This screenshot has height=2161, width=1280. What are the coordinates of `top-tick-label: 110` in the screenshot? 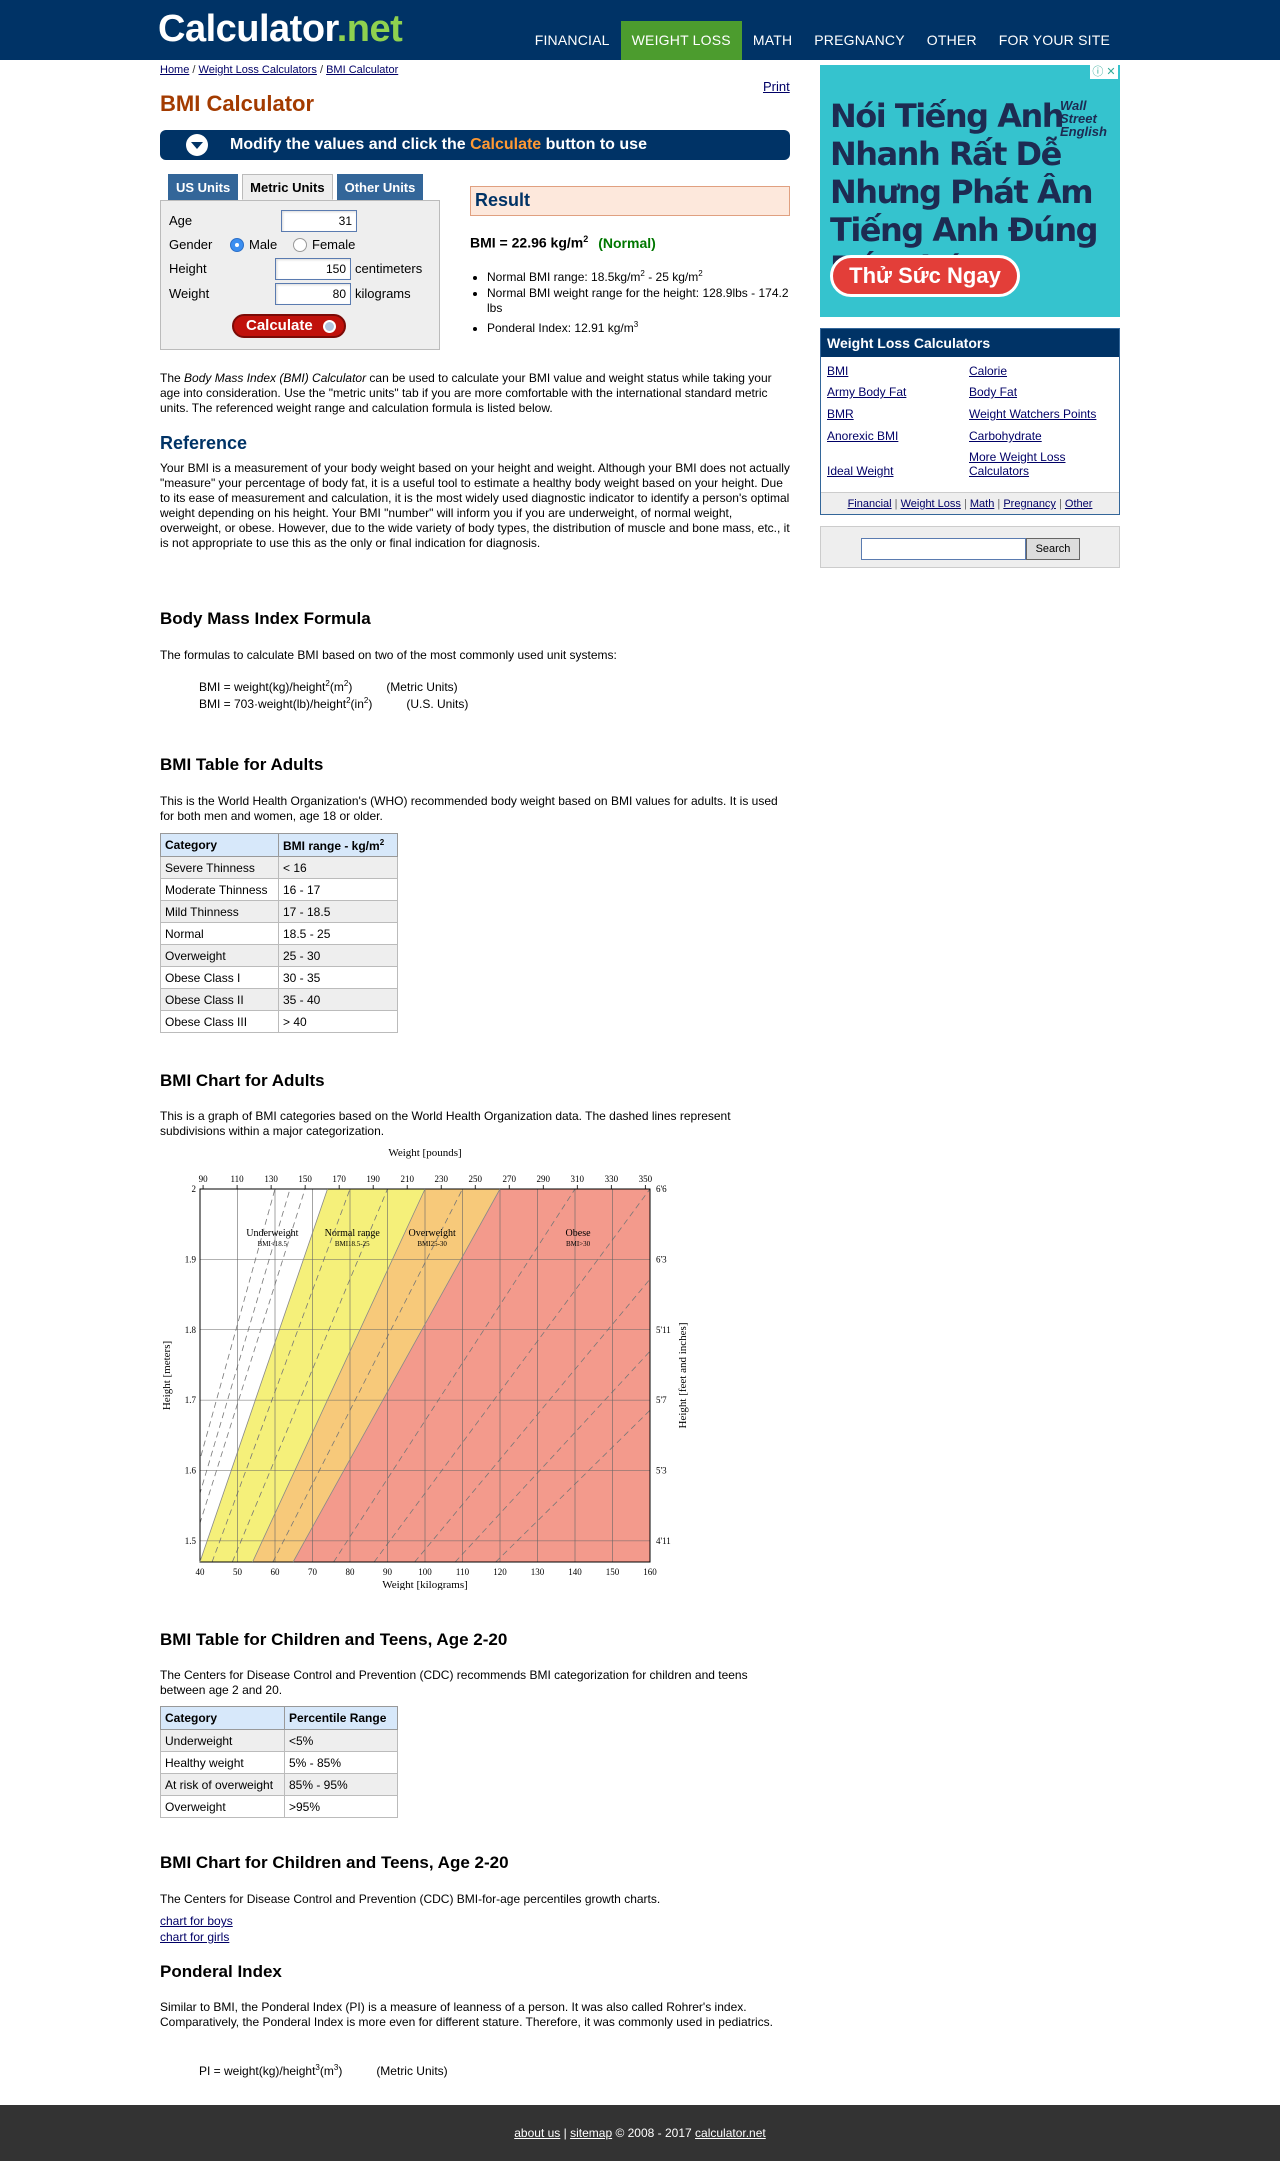 It's located at (238, 1179).